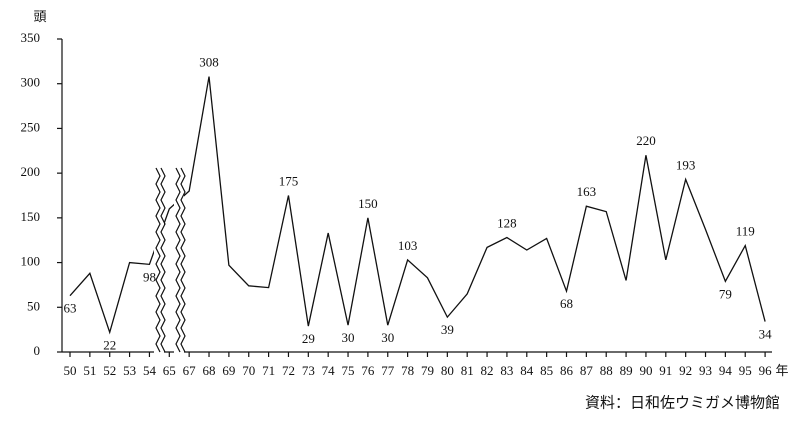 This screenshot has width=800, height=422. What do you see at coordinates (467, 370) in the screenshot?
I see `x-tick-label: 81` at bounding box center [467, 370].